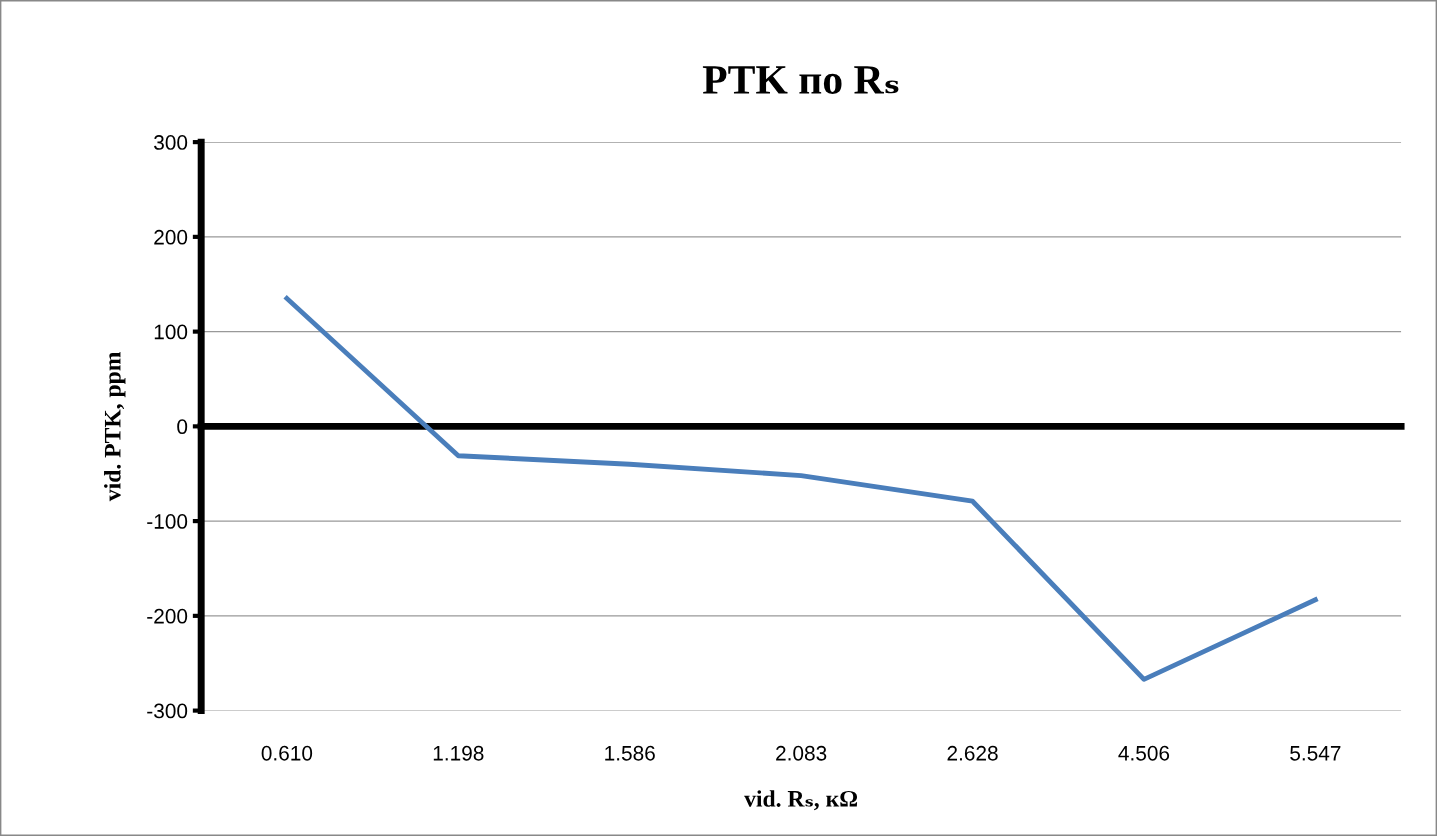 The image size is (1437, 836). Describe the element at coordinates (171, 237) in the screenshot. I see `y-tick-label: 200` at that location.